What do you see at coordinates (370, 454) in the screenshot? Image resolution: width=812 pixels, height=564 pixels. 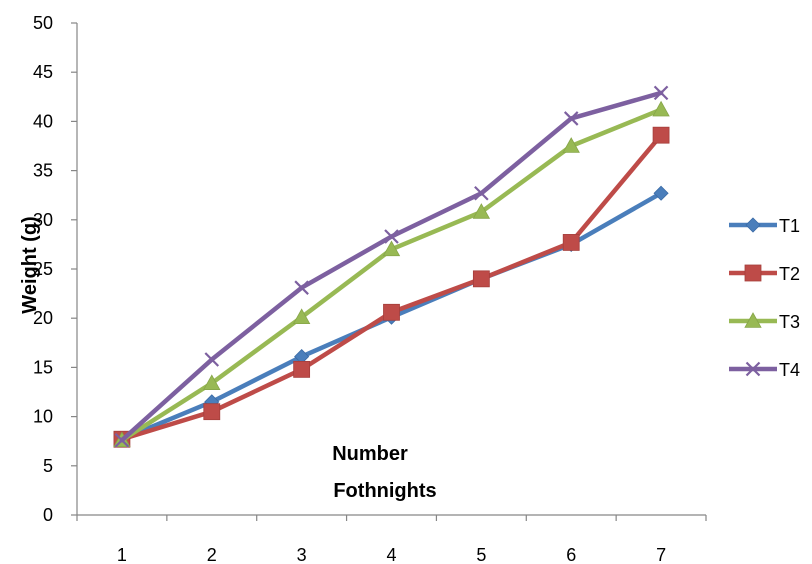 I see `x-axis-title-line1: Number` at bounding box center [370, 454].